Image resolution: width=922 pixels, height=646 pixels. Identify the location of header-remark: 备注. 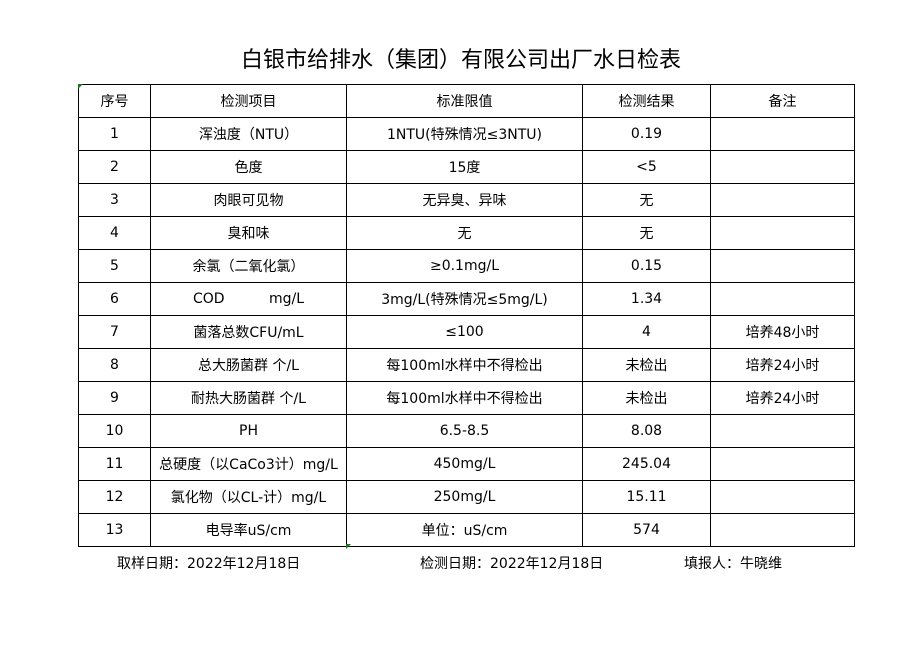
(782, 101).